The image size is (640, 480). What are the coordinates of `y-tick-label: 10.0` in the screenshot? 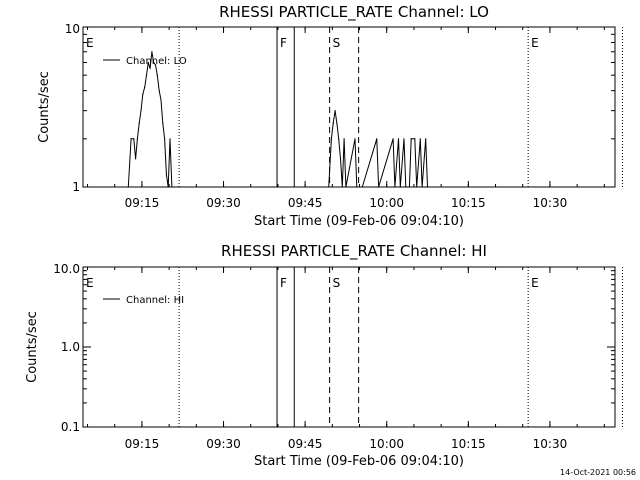 It's located at (66, 269).